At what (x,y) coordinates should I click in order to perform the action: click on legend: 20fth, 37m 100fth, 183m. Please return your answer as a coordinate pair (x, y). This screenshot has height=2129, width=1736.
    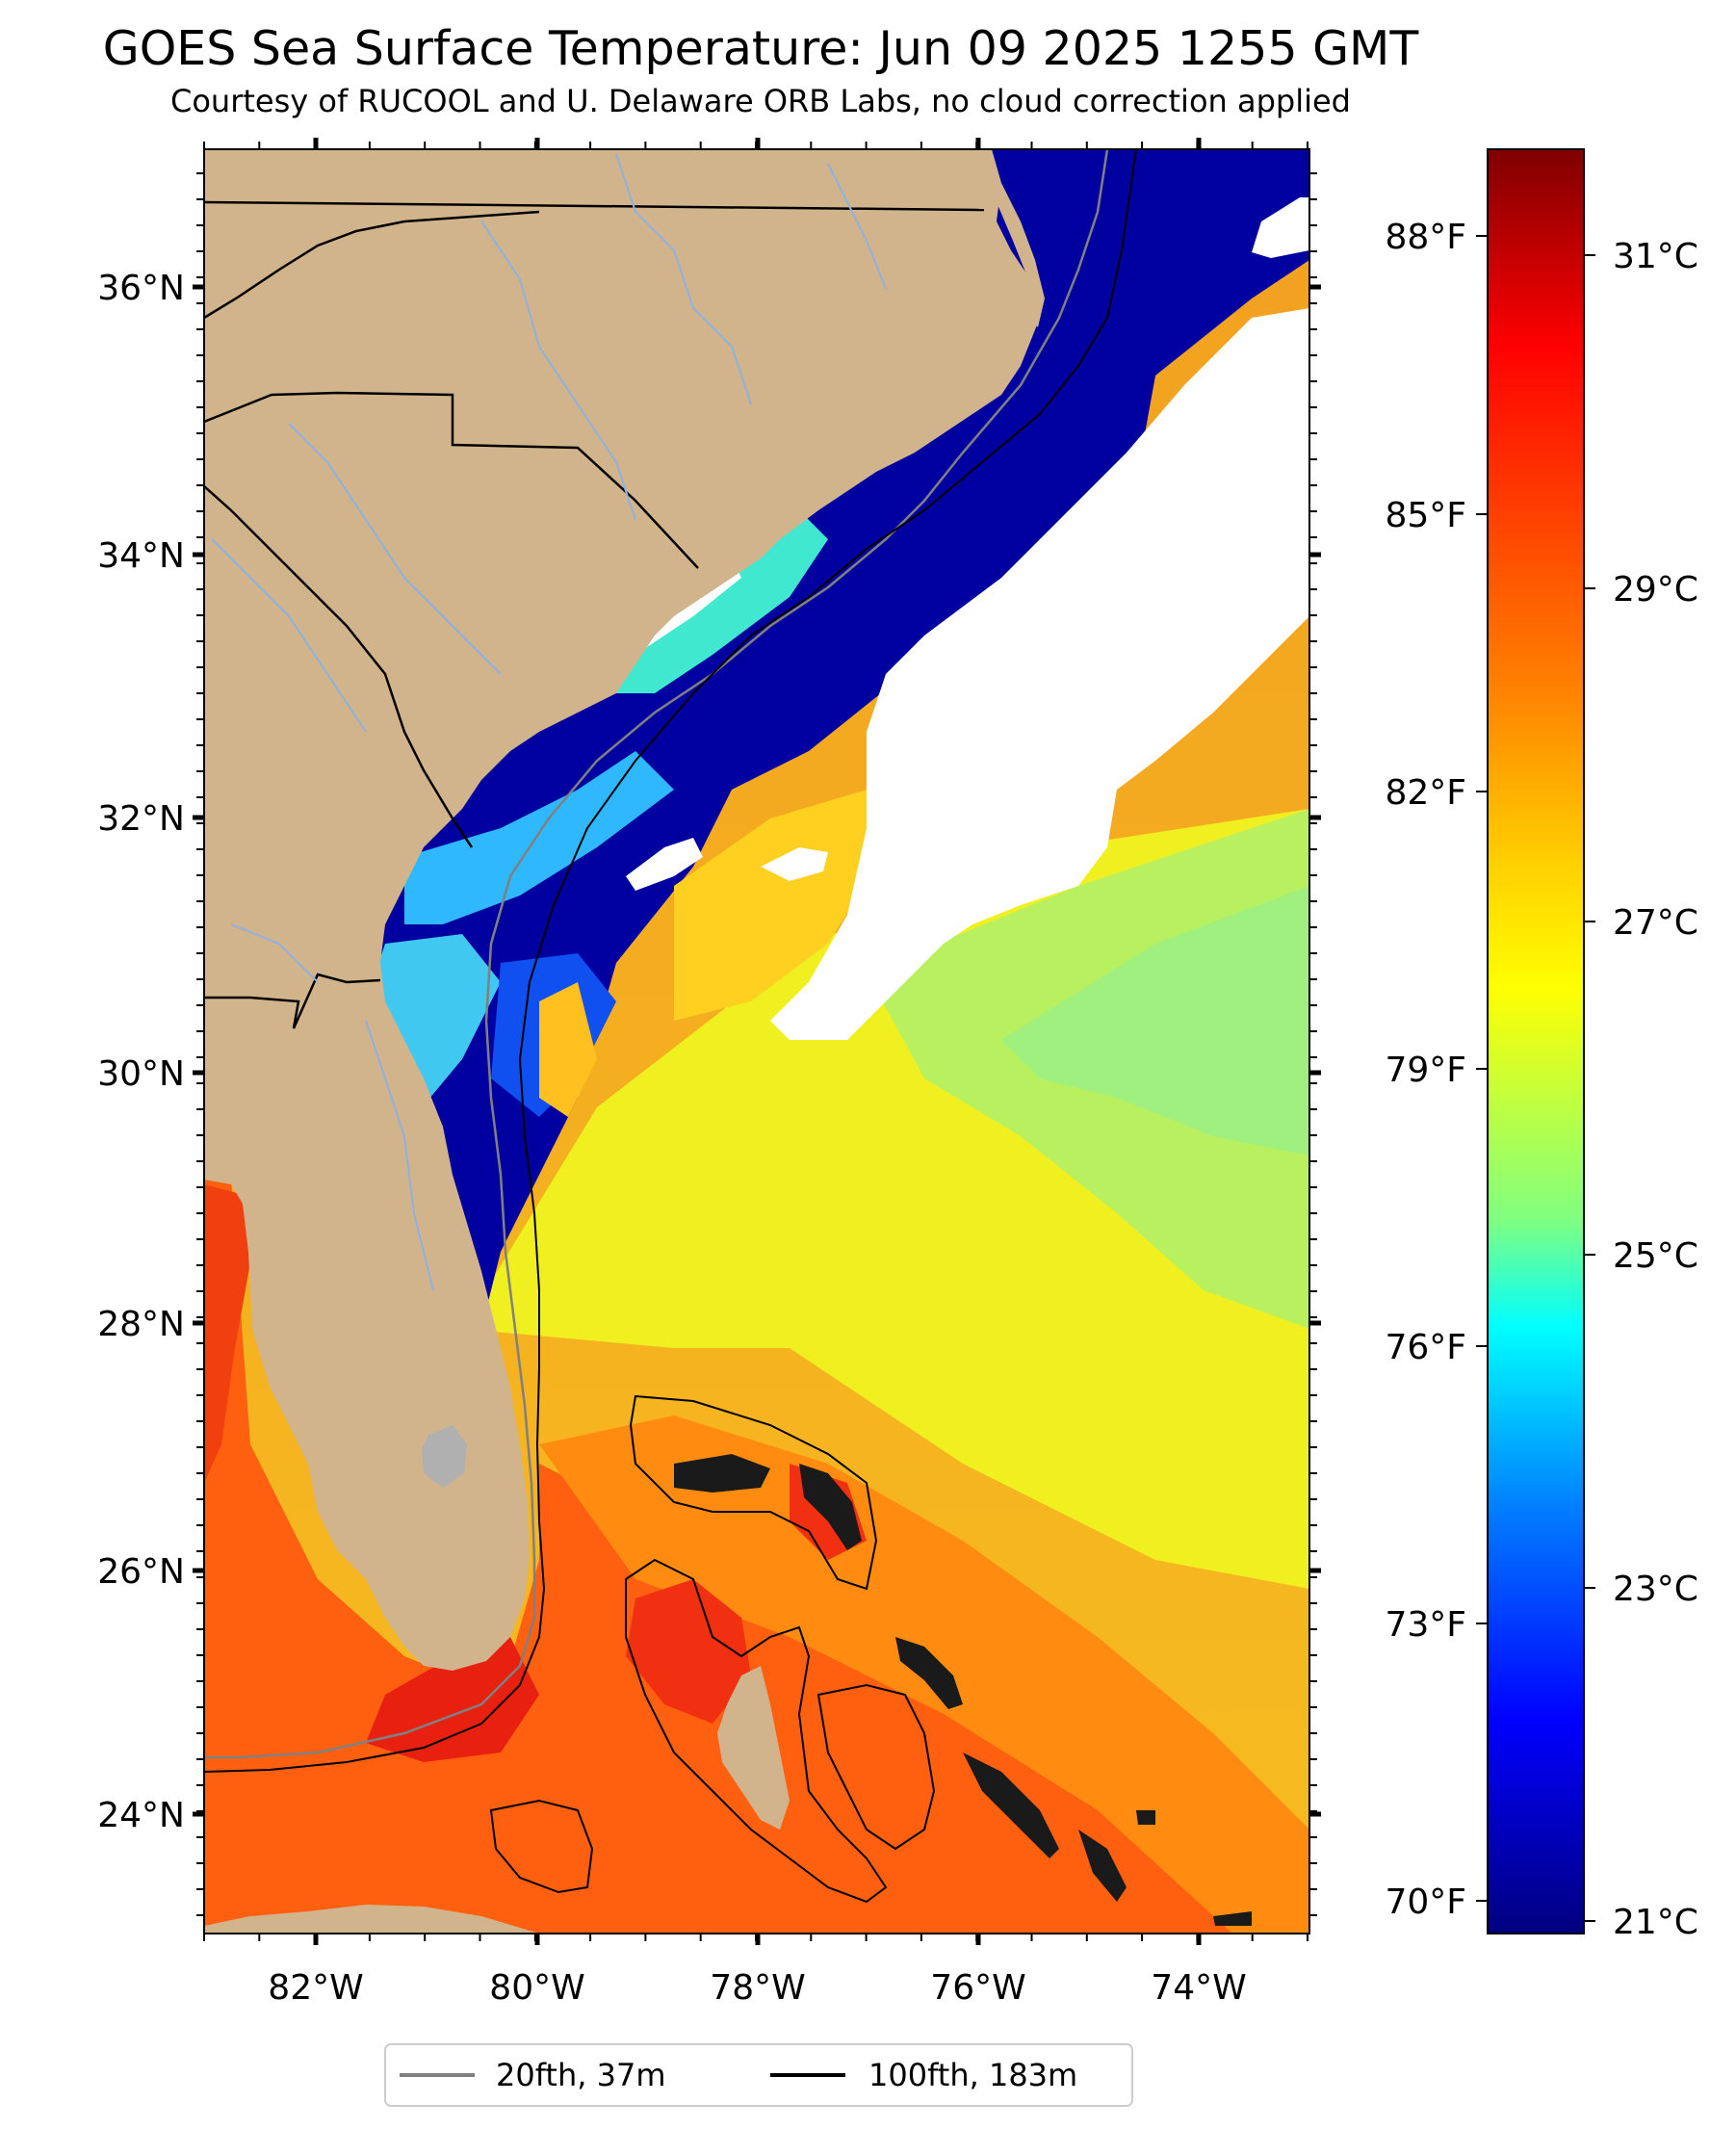
    Looking at the image, I should click on (758, 2075).